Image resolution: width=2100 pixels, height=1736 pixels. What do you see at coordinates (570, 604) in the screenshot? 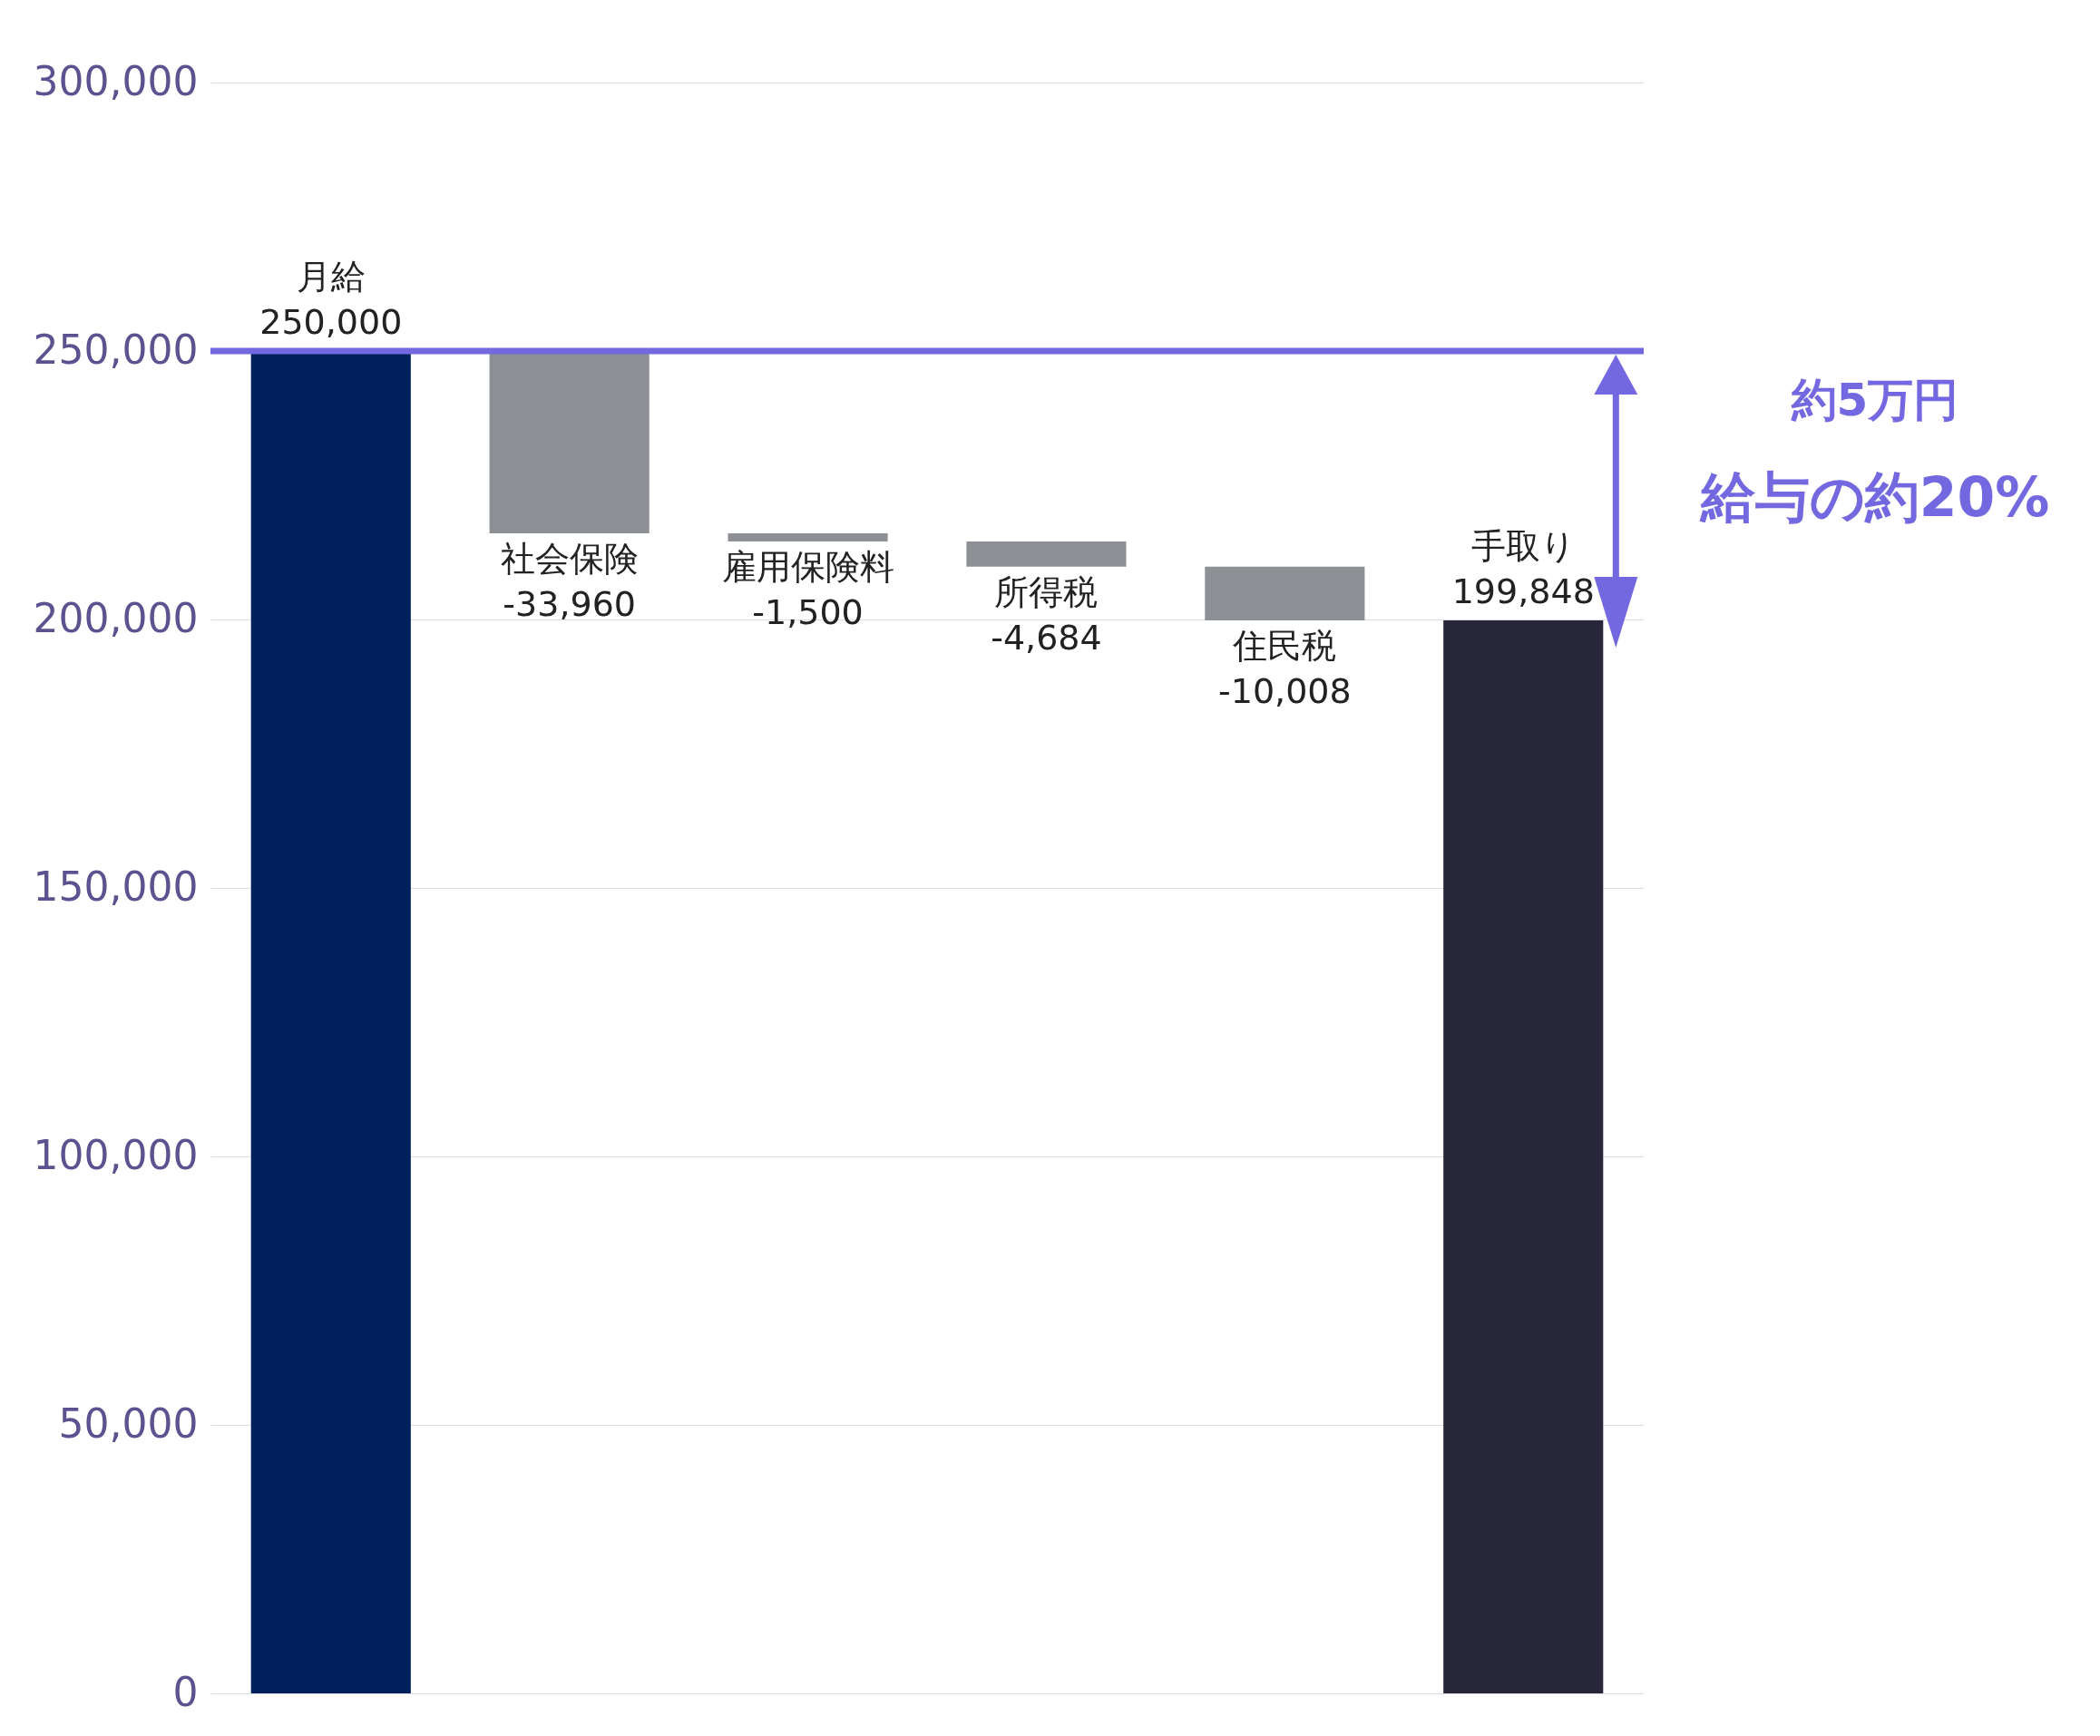
I see `data-label: -33,960` at bounding box center [570, 604].